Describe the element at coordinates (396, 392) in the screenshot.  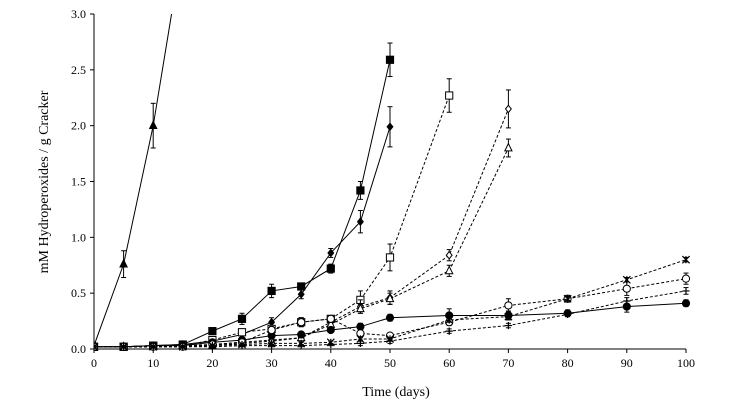
I see `x-axis-title: Time (days)` at that location.